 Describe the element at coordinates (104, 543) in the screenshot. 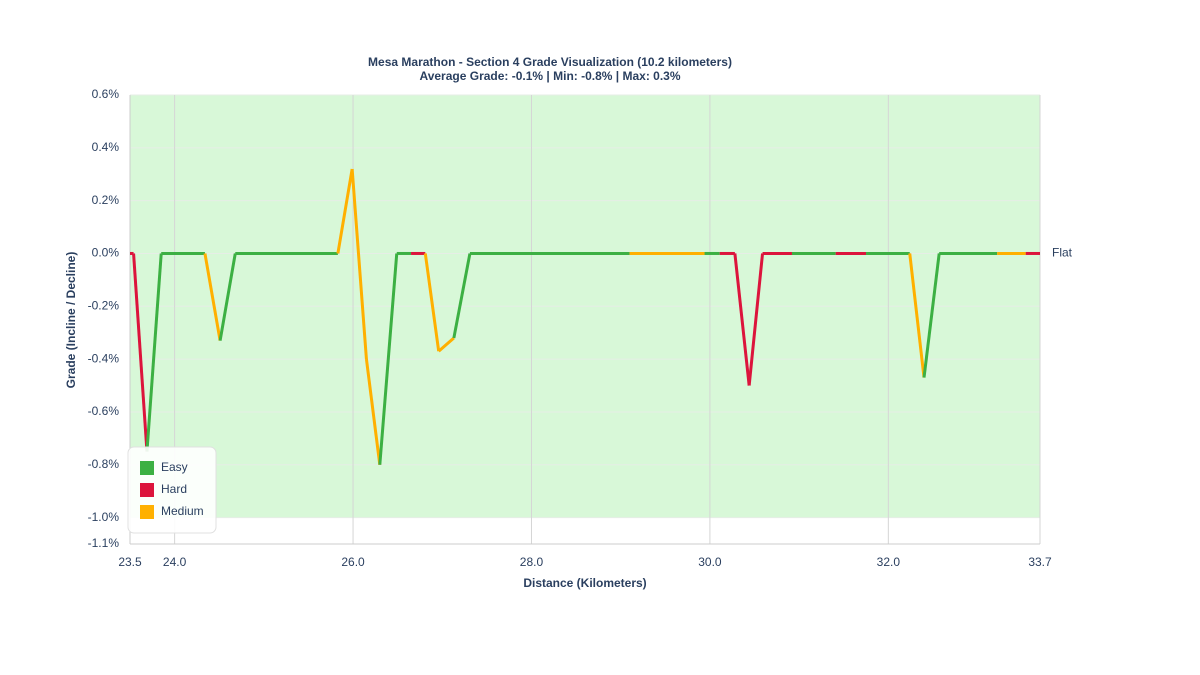

I see `y-tick-label: -1.1%` at that location.